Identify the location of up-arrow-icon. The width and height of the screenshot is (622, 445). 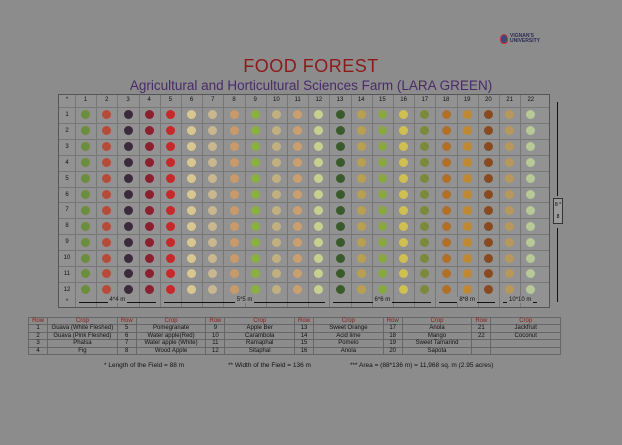
(557, 265).